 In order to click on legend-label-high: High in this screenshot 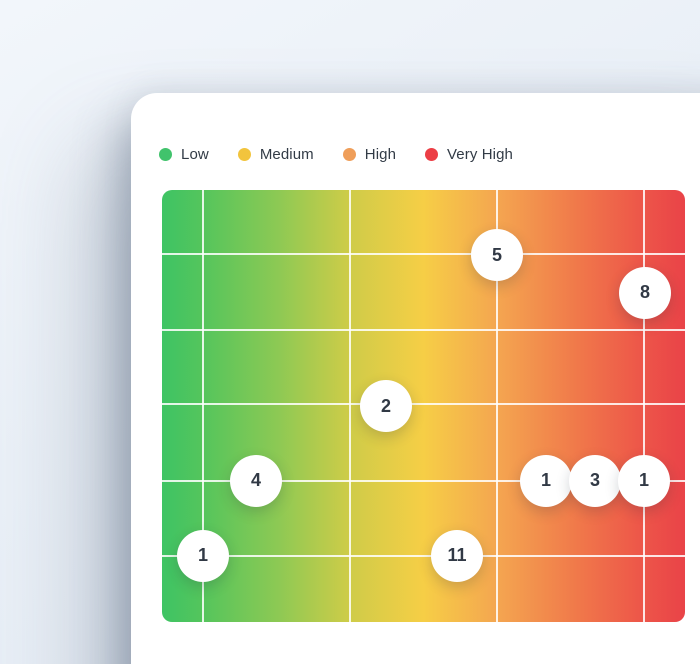, I will do `click(380, 154)`.